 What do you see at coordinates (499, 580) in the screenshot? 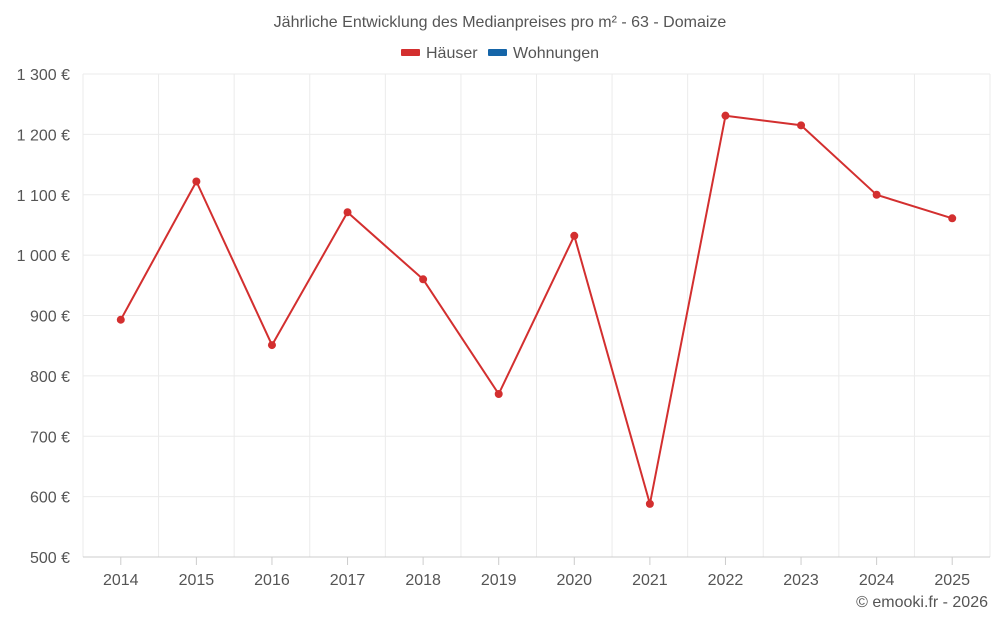
I see `x-tick-label: 2019` at bounding box center [499, 580].